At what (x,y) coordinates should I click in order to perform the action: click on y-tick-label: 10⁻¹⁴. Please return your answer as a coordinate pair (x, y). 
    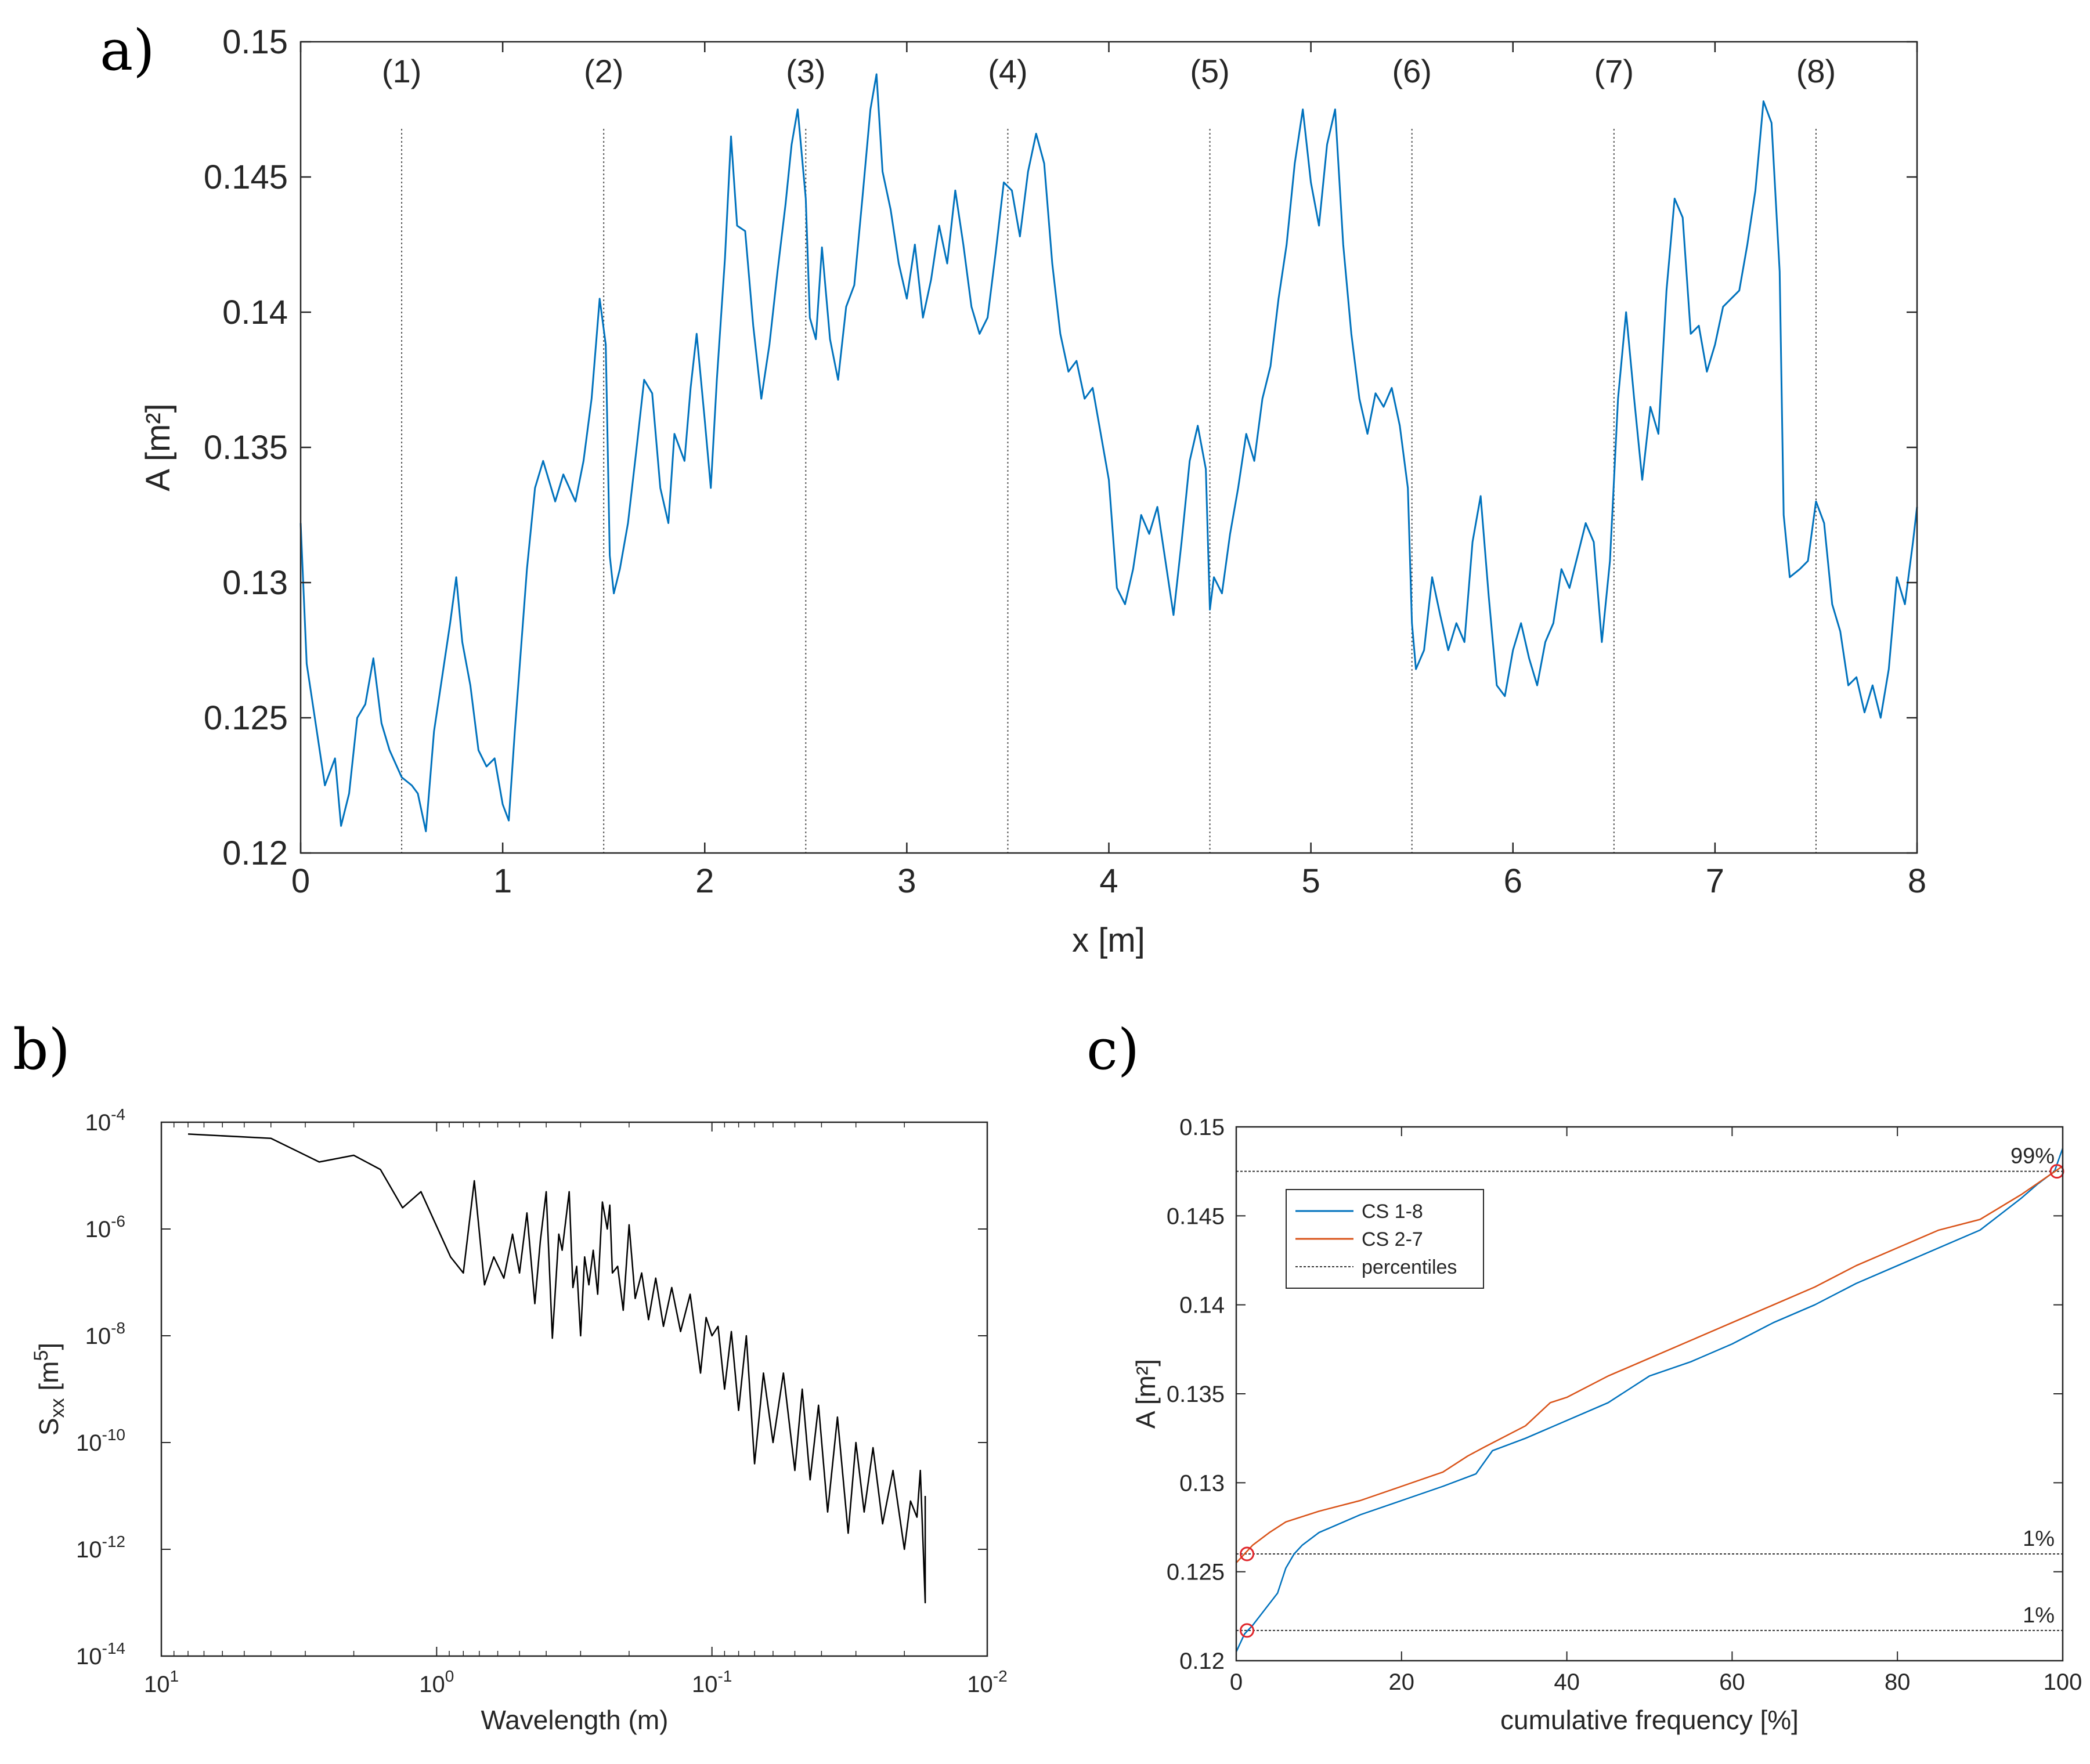
    Looking at the image, I should click on (100, 1654).